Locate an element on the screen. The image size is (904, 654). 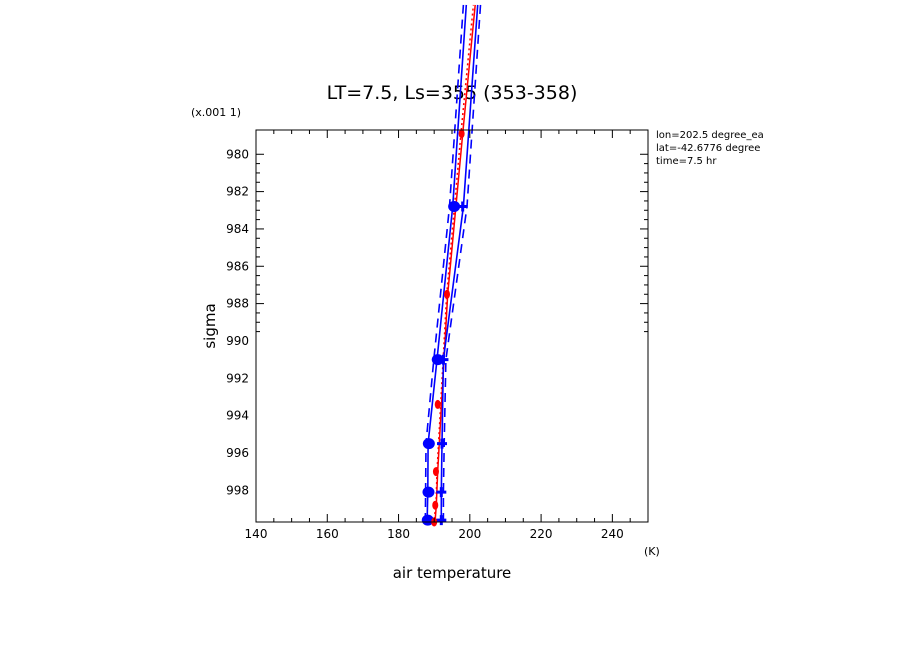
x-tick-label-2: 180 is located at coordinates (398, 534).